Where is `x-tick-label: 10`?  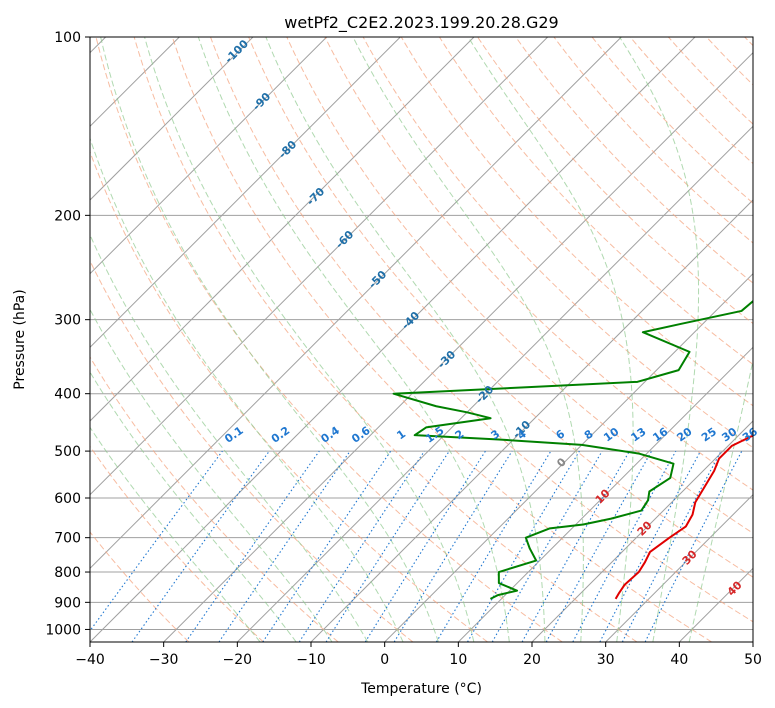
x-tick-label: 10 is located at coordinates (458, 660).